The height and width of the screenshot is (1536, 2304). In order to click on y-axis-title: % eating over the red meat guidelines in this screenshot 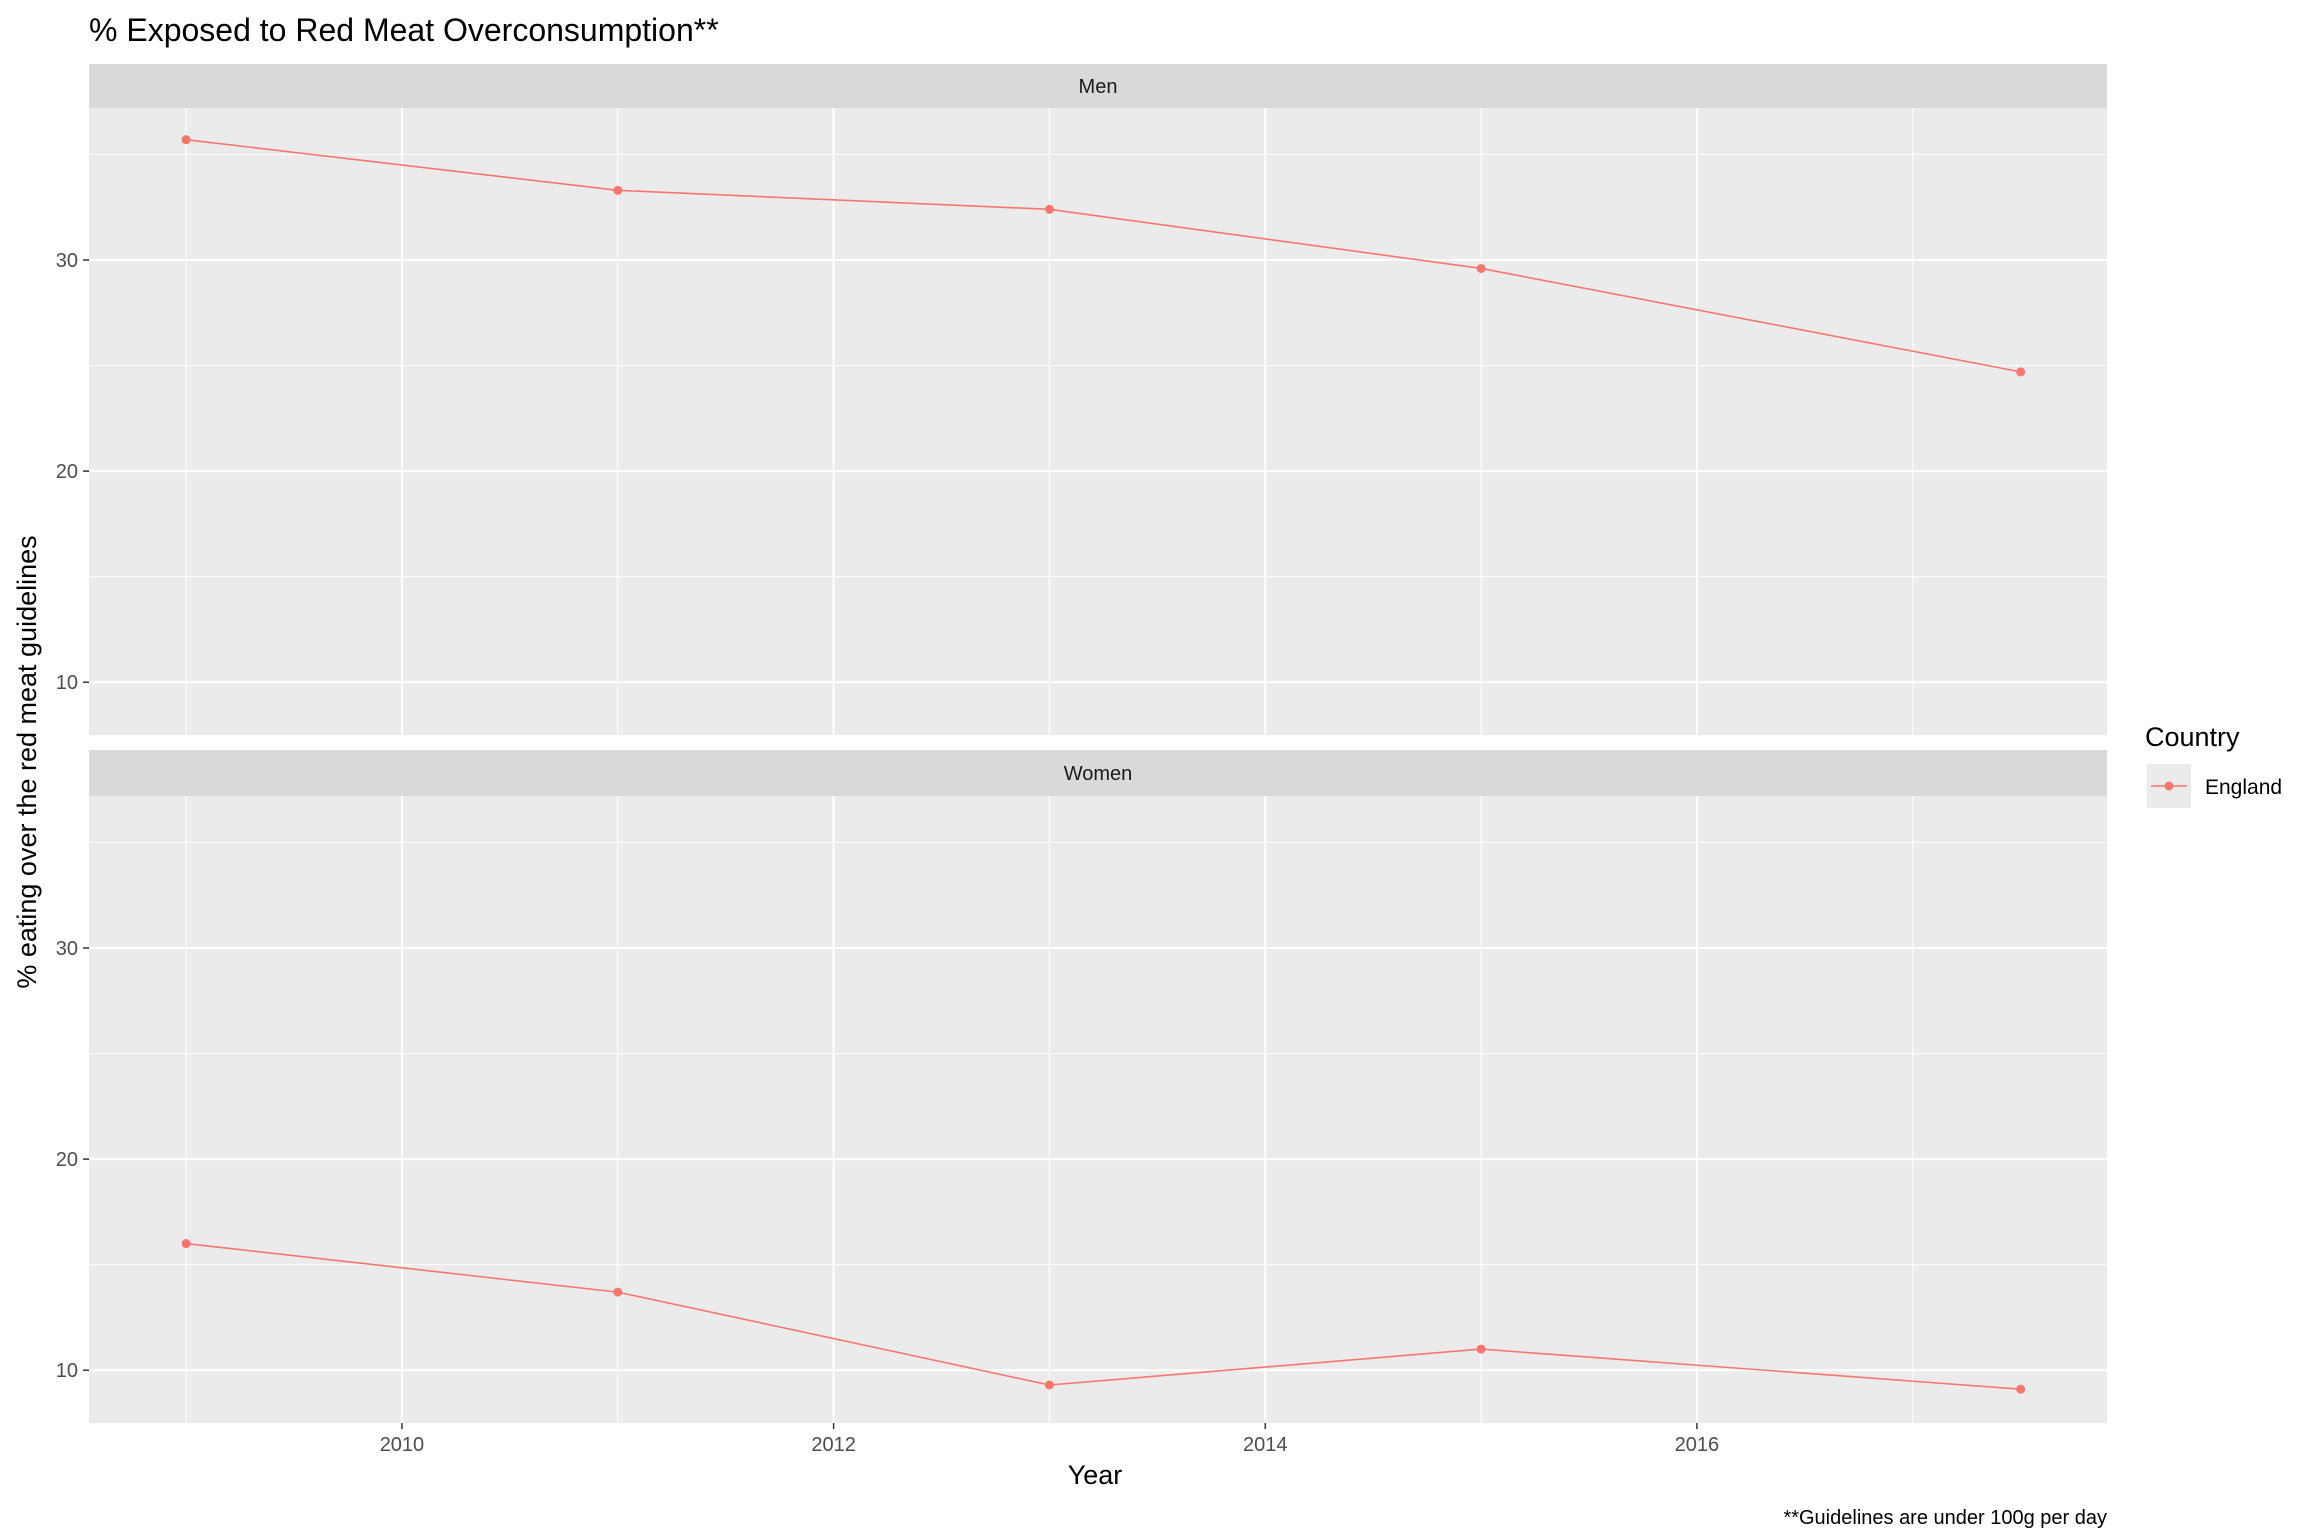, I will do `click(27, 761)`.